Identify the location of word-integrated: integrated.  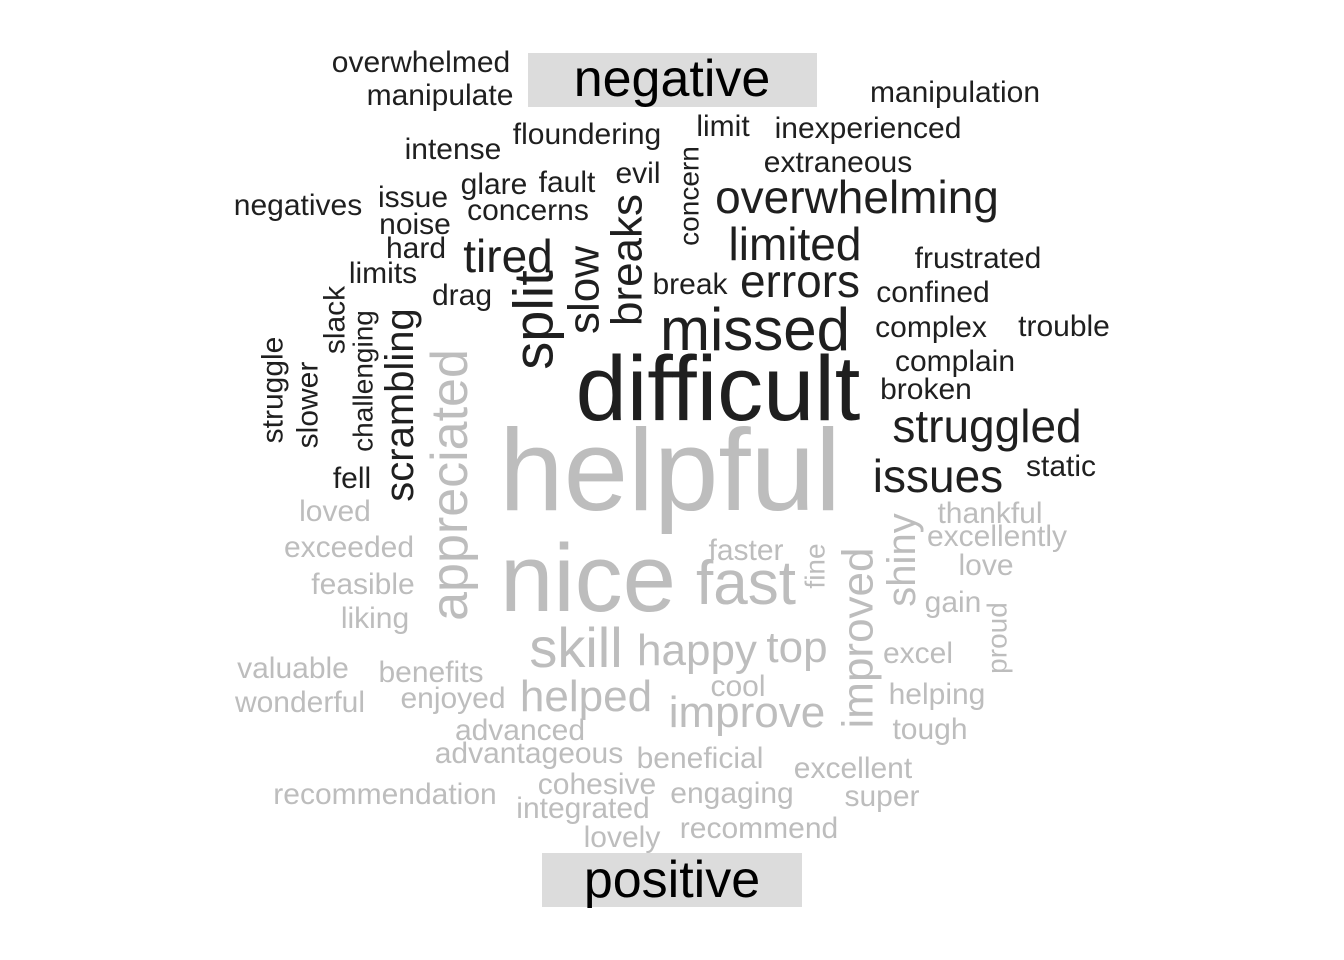
(582, 808).